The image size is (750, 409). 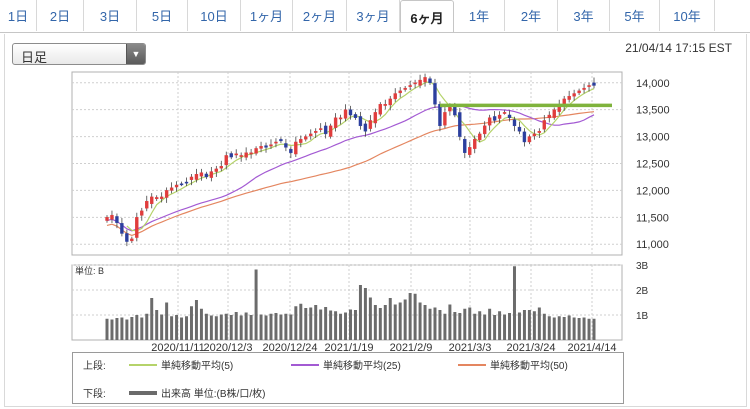 I want to click on tab-7: 3ヶ月, so click(x=373, y=15).